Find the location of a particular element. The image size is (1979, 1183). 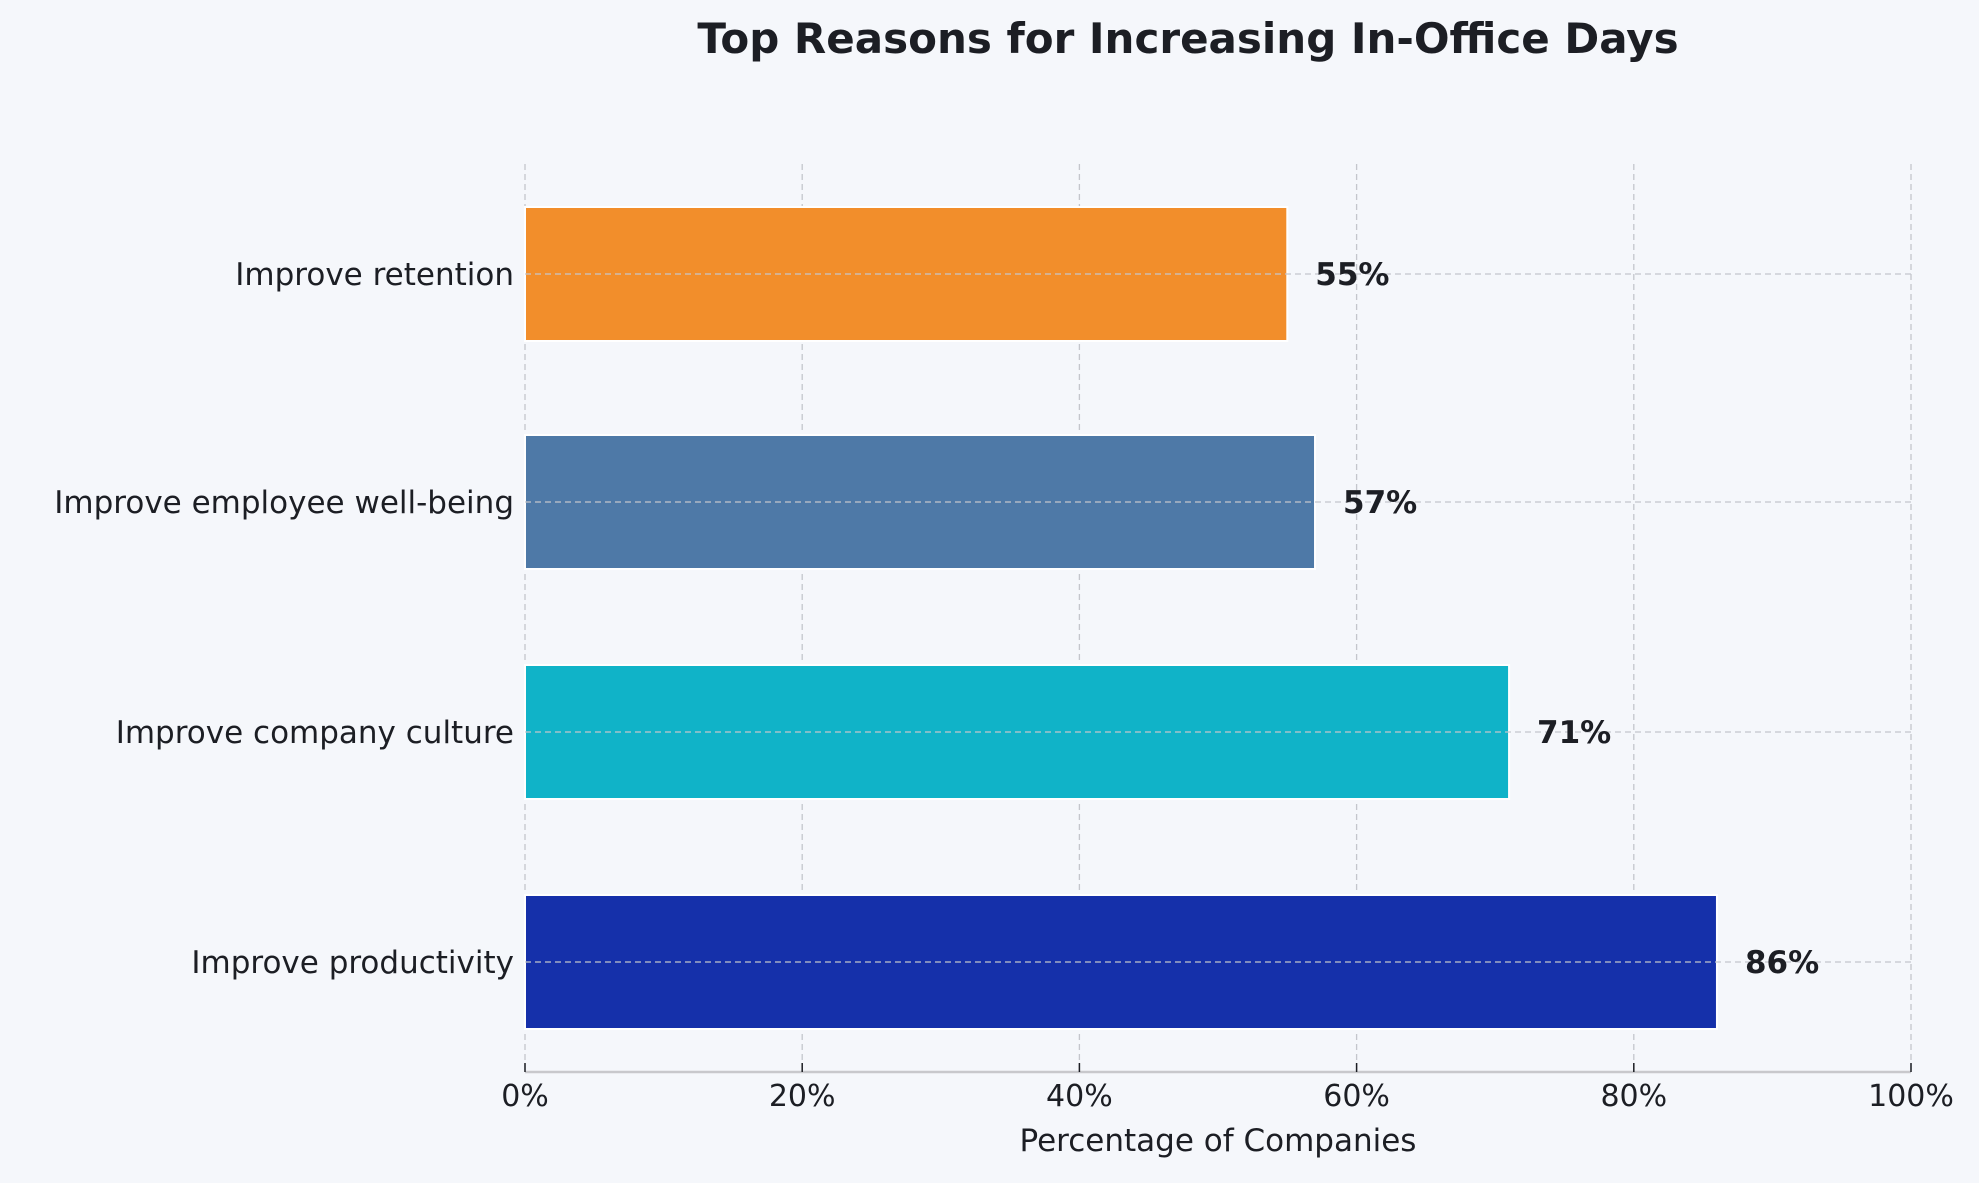

category-label: Improve employee well-being is located at coordinates (284, 503).